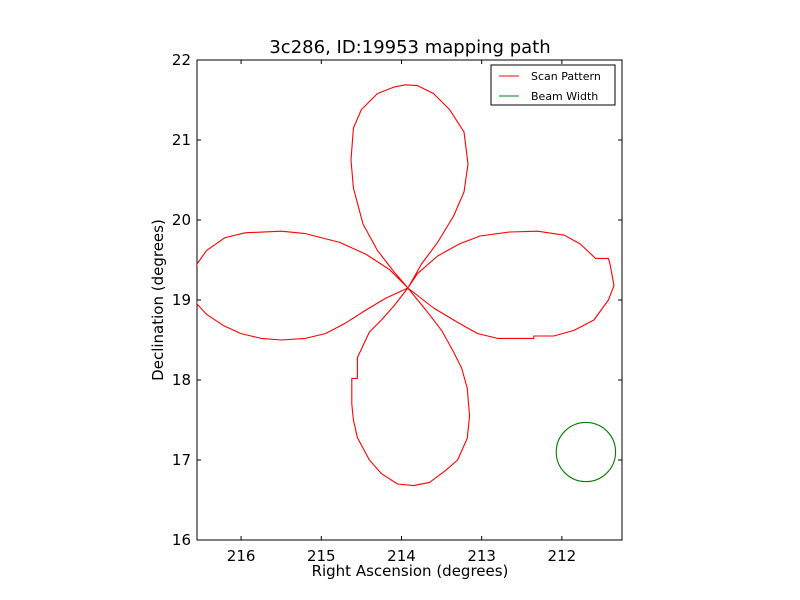 The width and height of the screenshot is (800, 600). What do you see at coordinates (181, 60) in the screenshot?
I see `y-tick-label: 22` at bounding box center [181, 60].